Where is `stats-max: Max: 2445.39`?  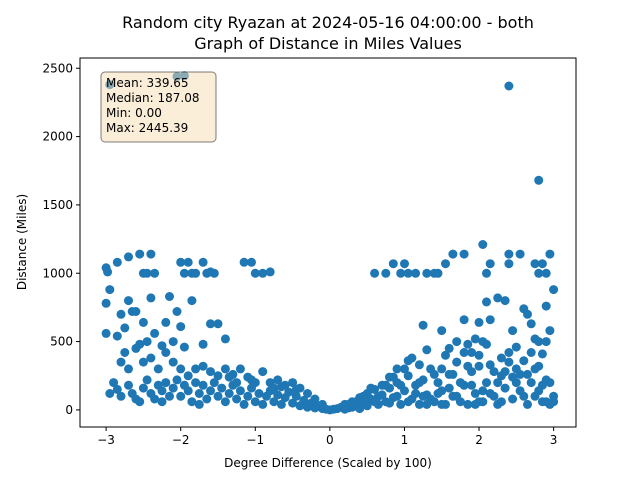
stats-max: Max: 2445.39 is located at coordinates (147, 128).